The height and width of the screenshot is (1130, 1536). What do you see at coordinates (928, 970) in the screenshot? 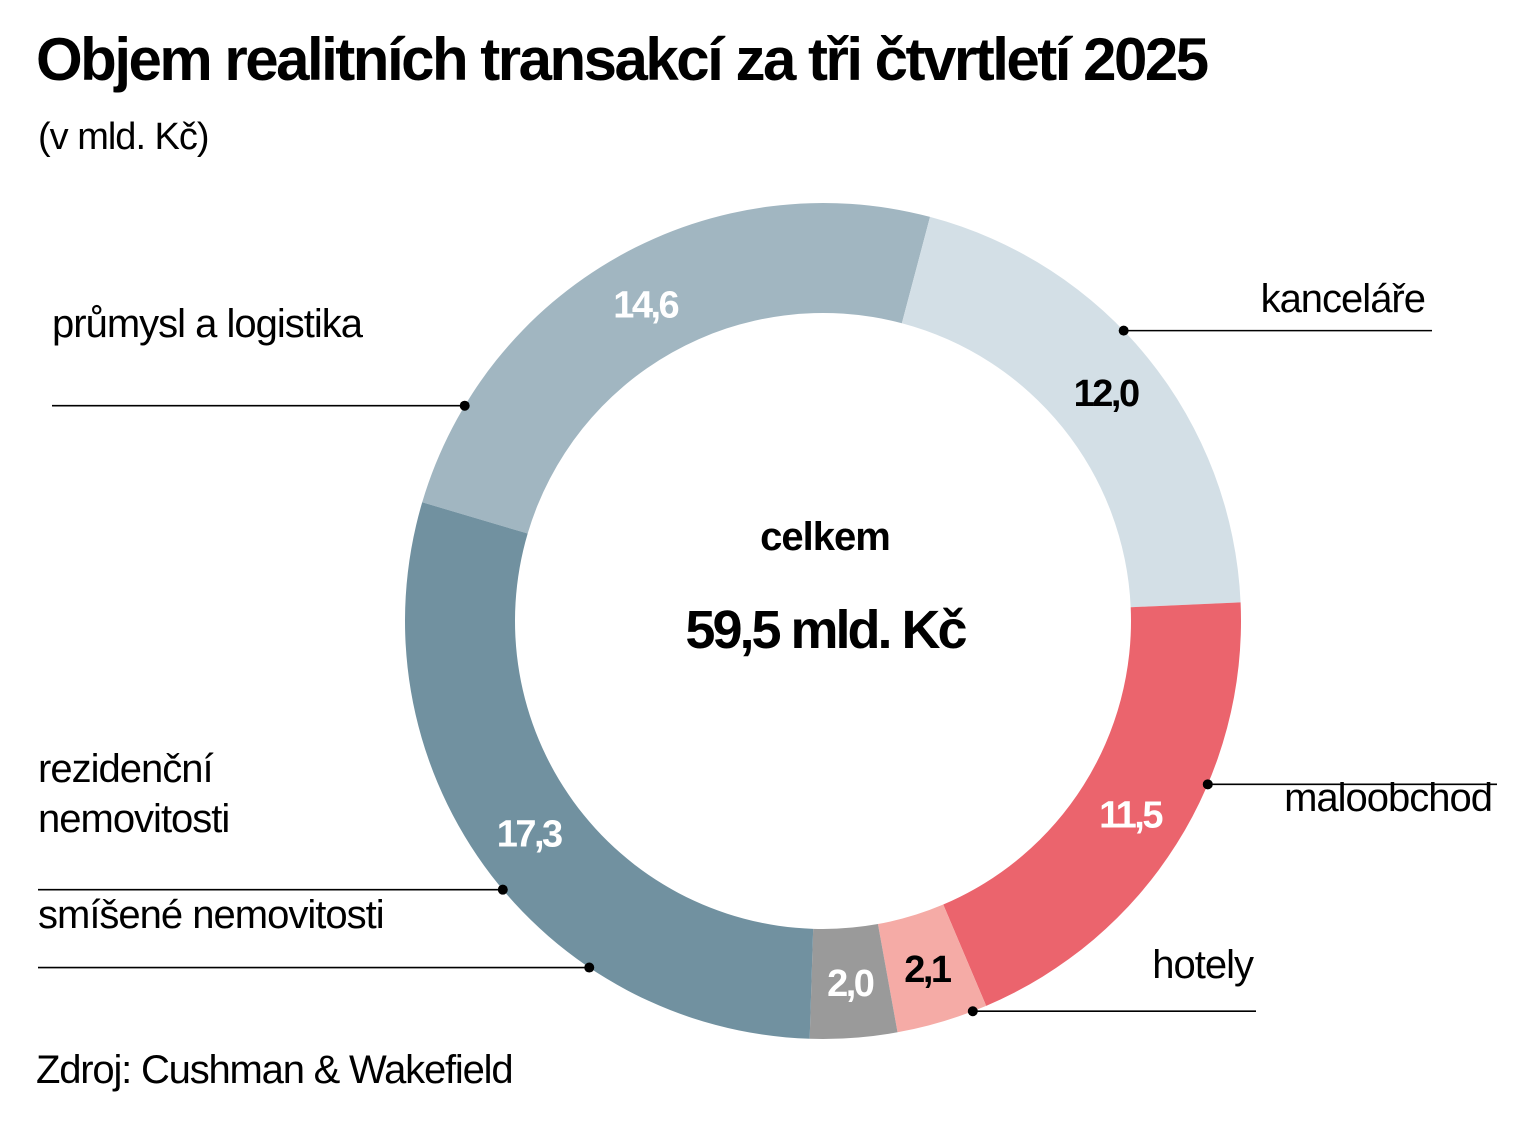
I see `slice-value-label: 2,1` at bounding box center [928, 970].